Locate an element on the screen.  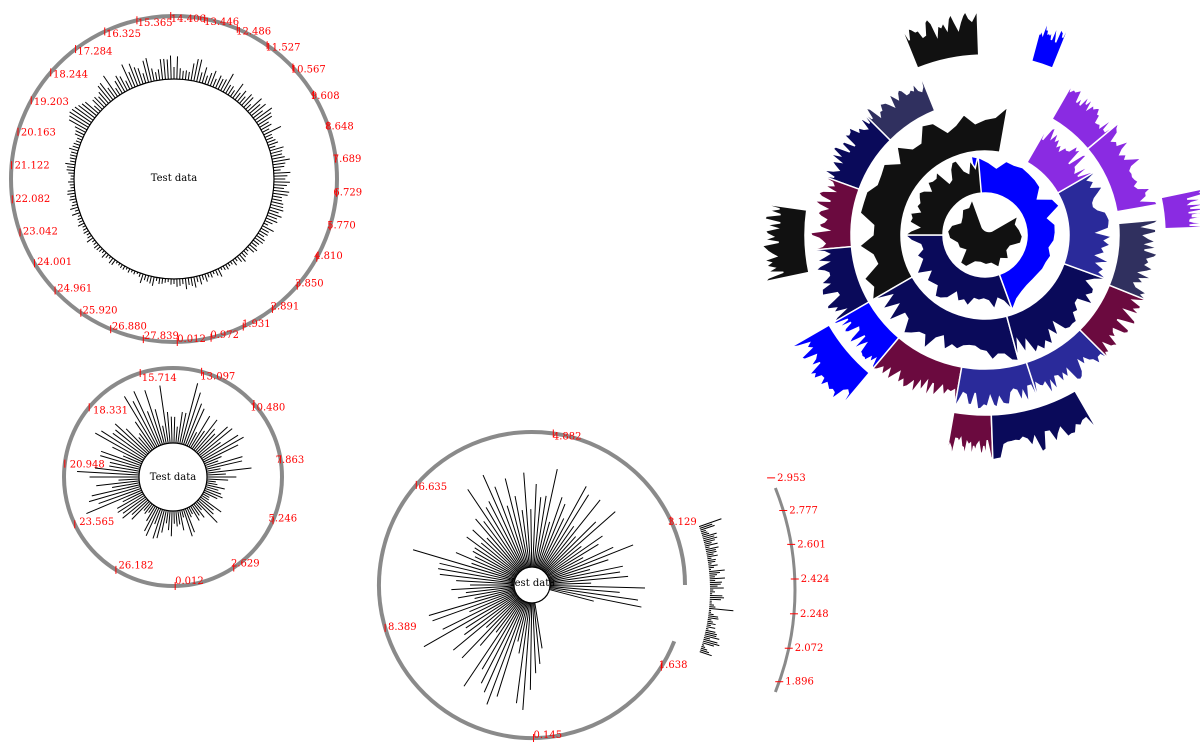
tick-label: 27.839 is located at coordinates (161, 336).